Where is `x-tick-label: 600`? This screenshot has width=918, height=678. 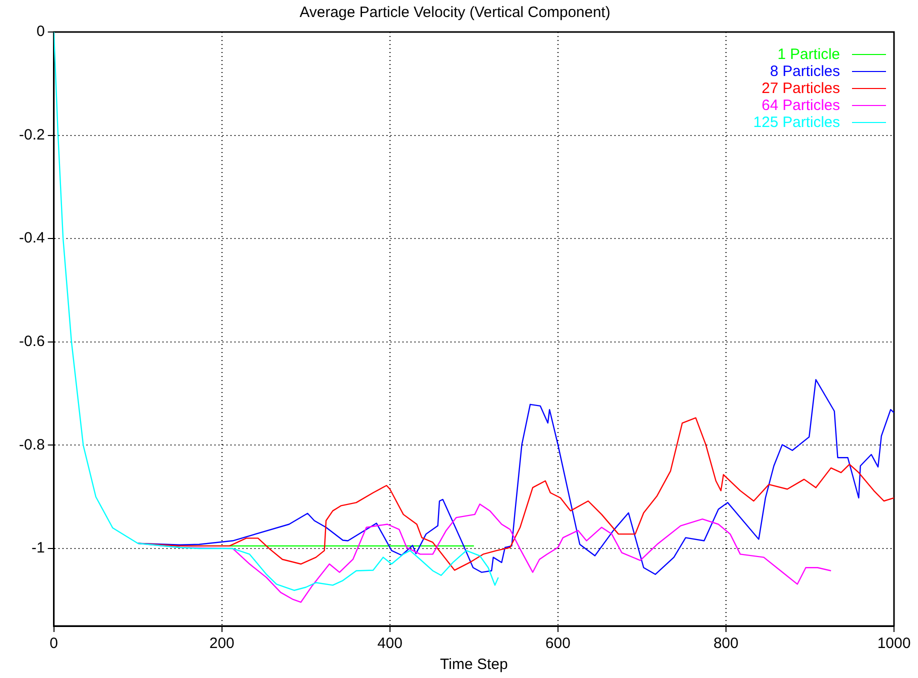
x-tick-label: 600 is located at coordinates (557, 643).